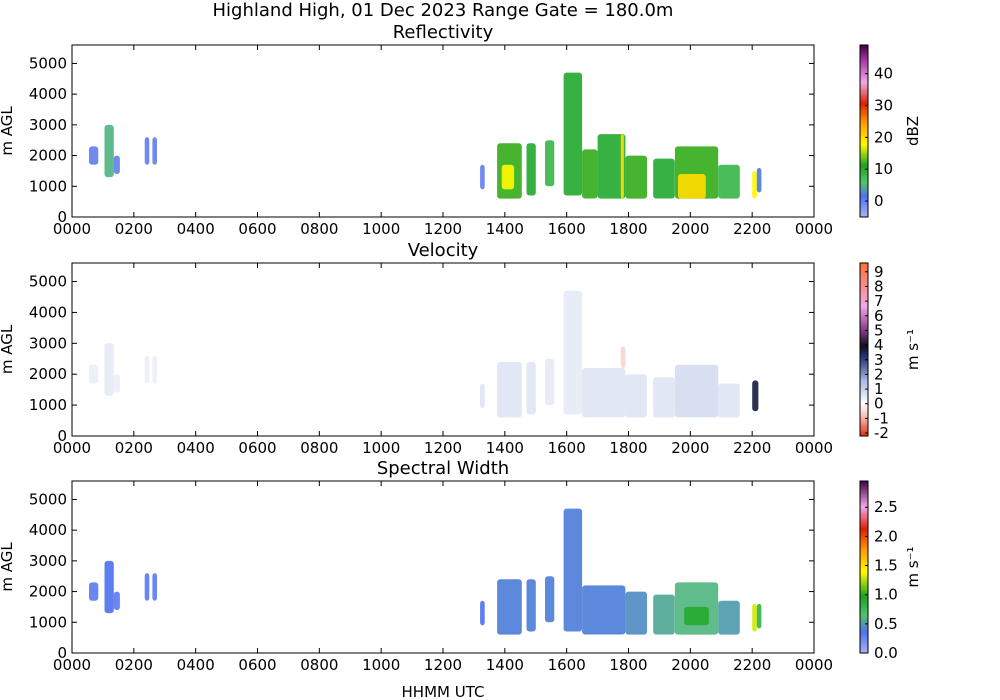  I want to click on colorbar-tick-label: 2, so click(879, 374).